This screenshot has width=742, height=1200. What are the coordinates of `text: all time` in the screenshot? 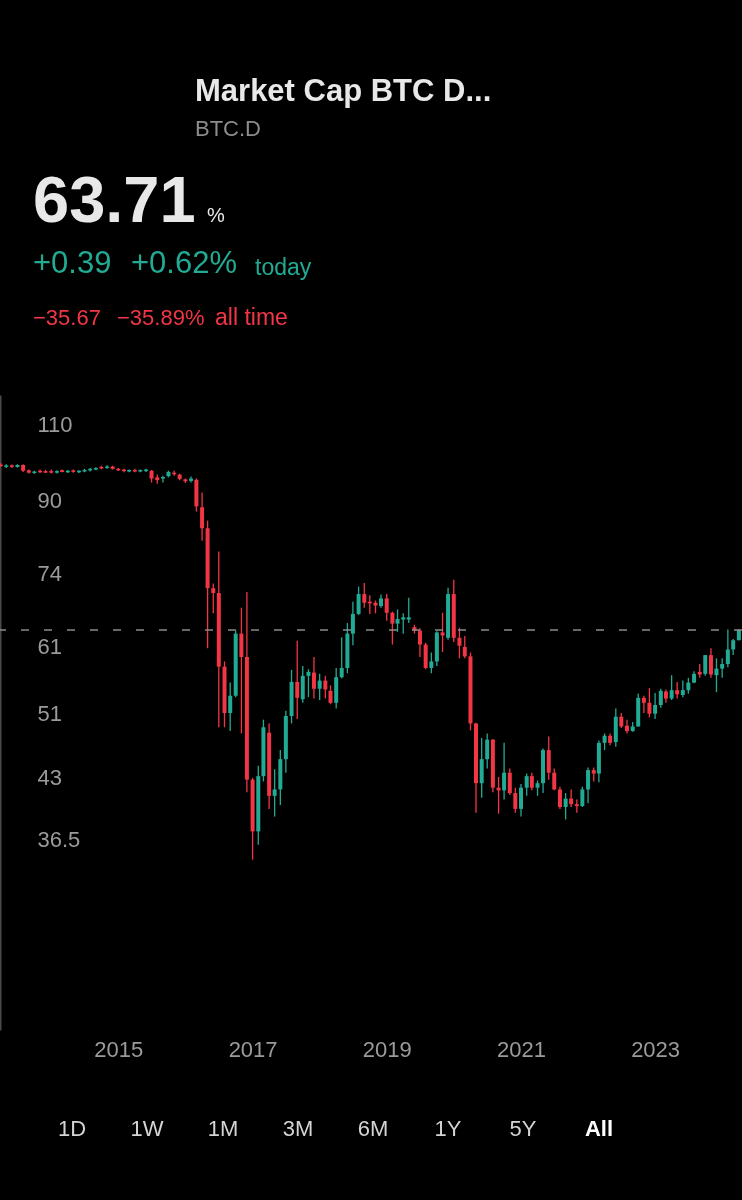 It's located at (251, 317).